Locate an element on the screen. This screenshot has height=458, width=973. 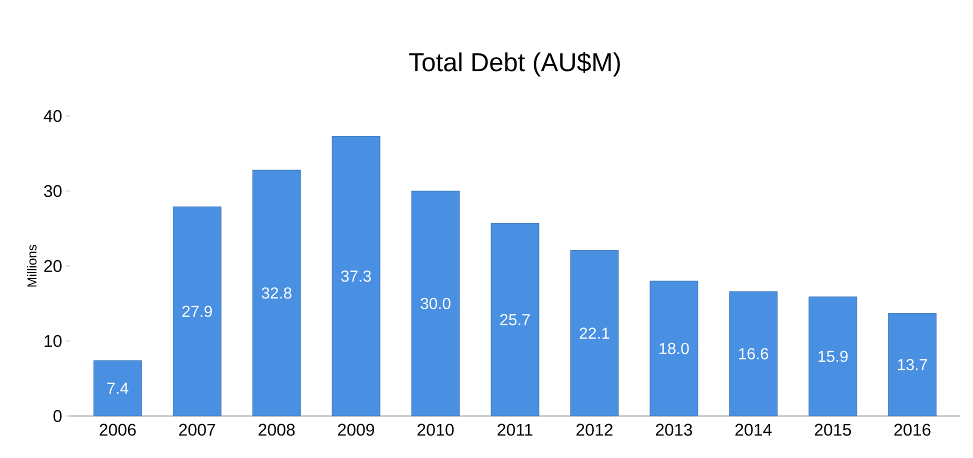
data-label: 25.7 is located at coordinates (515, 320).